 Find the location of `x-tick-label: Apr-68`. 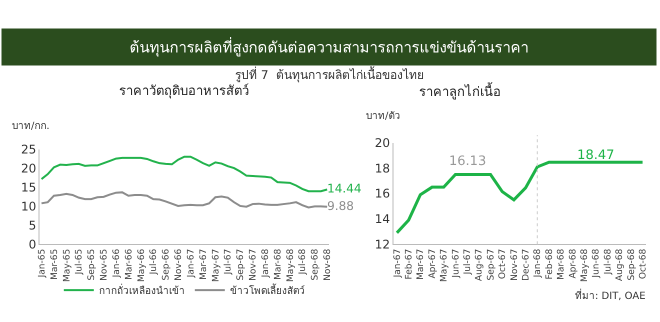

x-tick-label: Apr-68 is located at coordinates (573, 263).